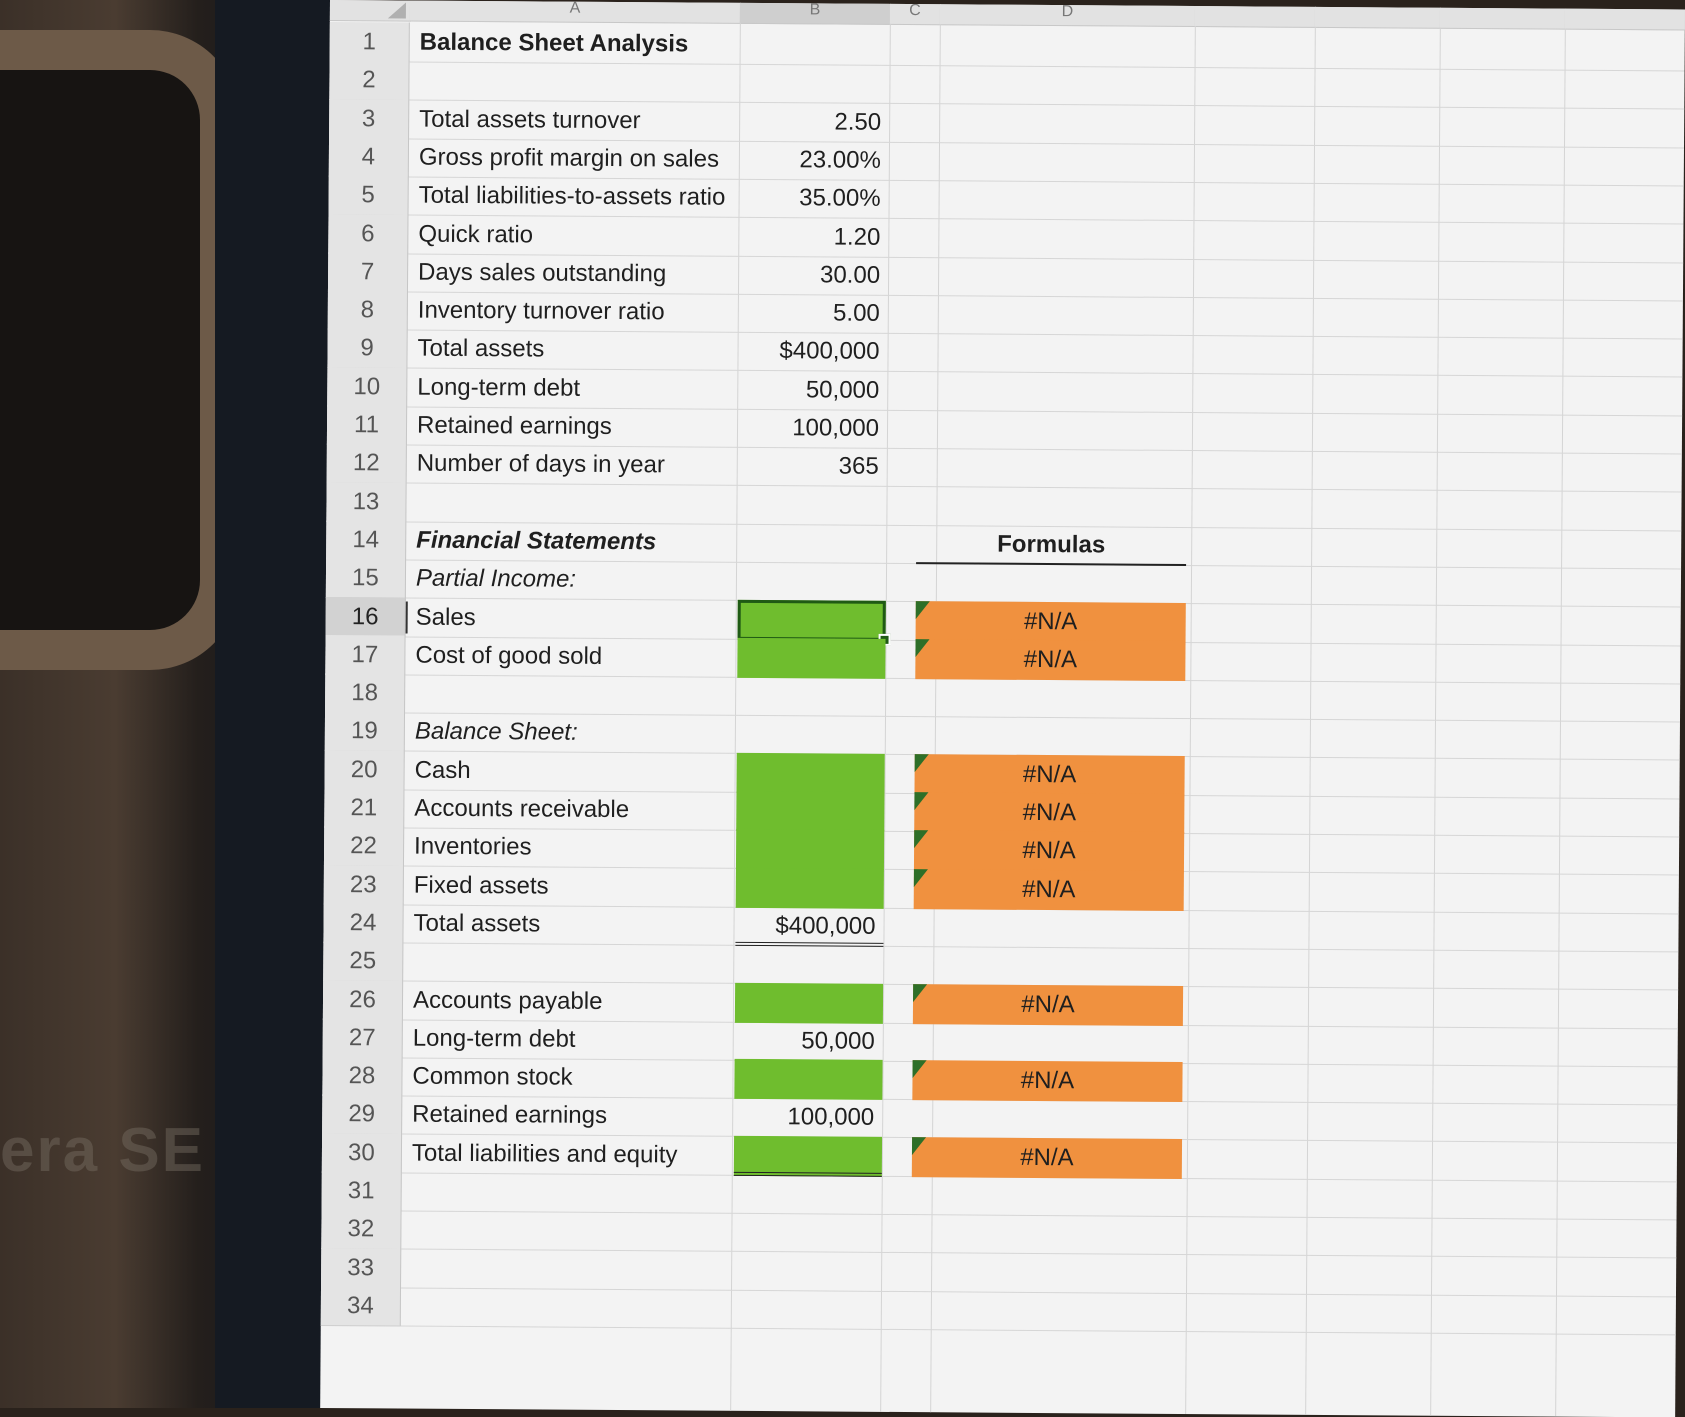  I want to click on select-all-corner, so click(370, 11).